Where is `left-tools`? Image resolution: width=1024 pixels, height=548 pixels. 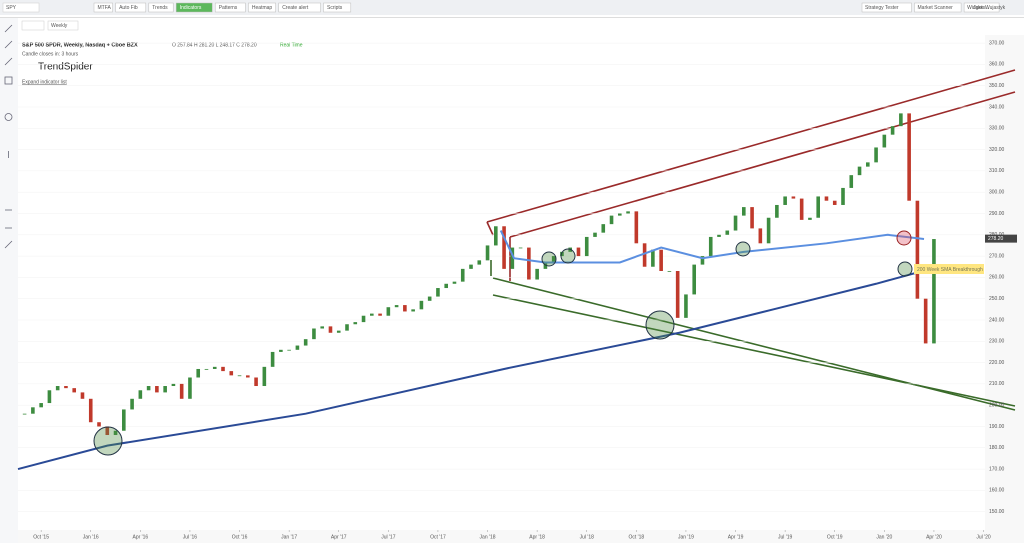 left-tools is located at coordinates (9, 280).